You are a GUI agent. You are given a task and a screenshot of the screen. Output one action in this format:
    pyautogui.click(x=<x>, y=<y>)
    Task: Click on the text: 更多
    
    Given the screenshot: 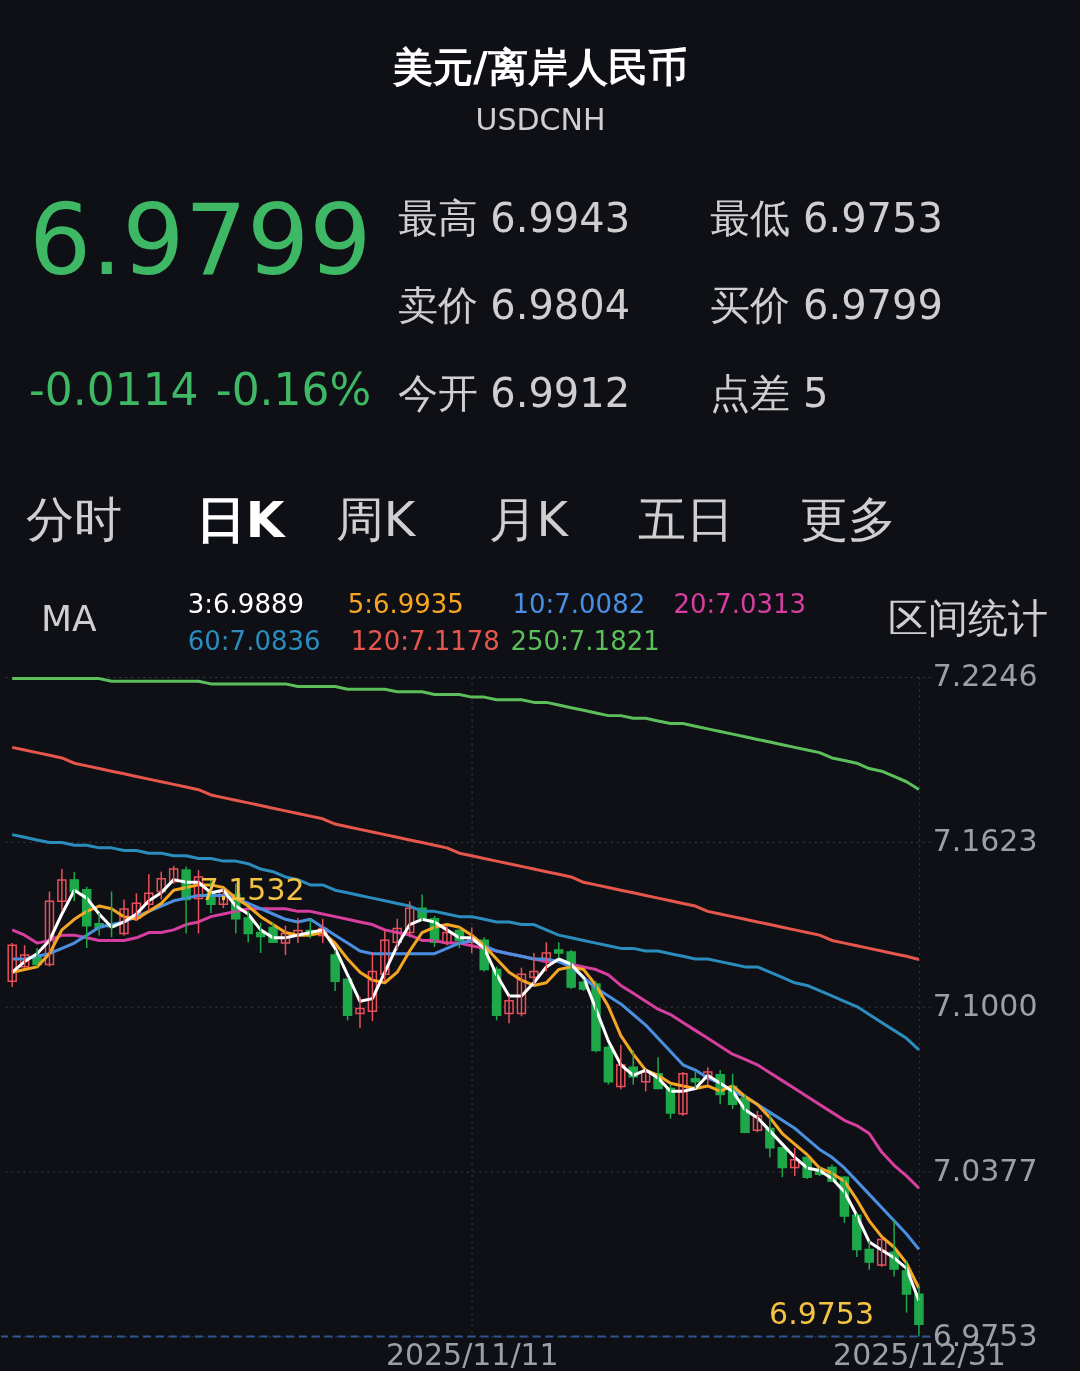 What is the action you would take?
    pyautogui.click(x=848, y=519)
    